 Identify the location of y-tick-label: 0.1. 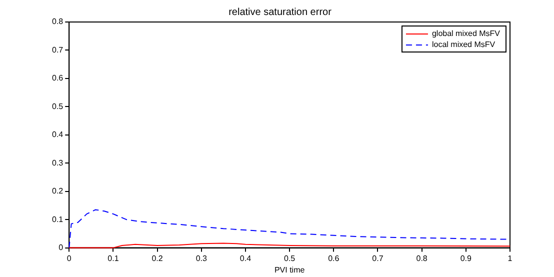
(58, 219).